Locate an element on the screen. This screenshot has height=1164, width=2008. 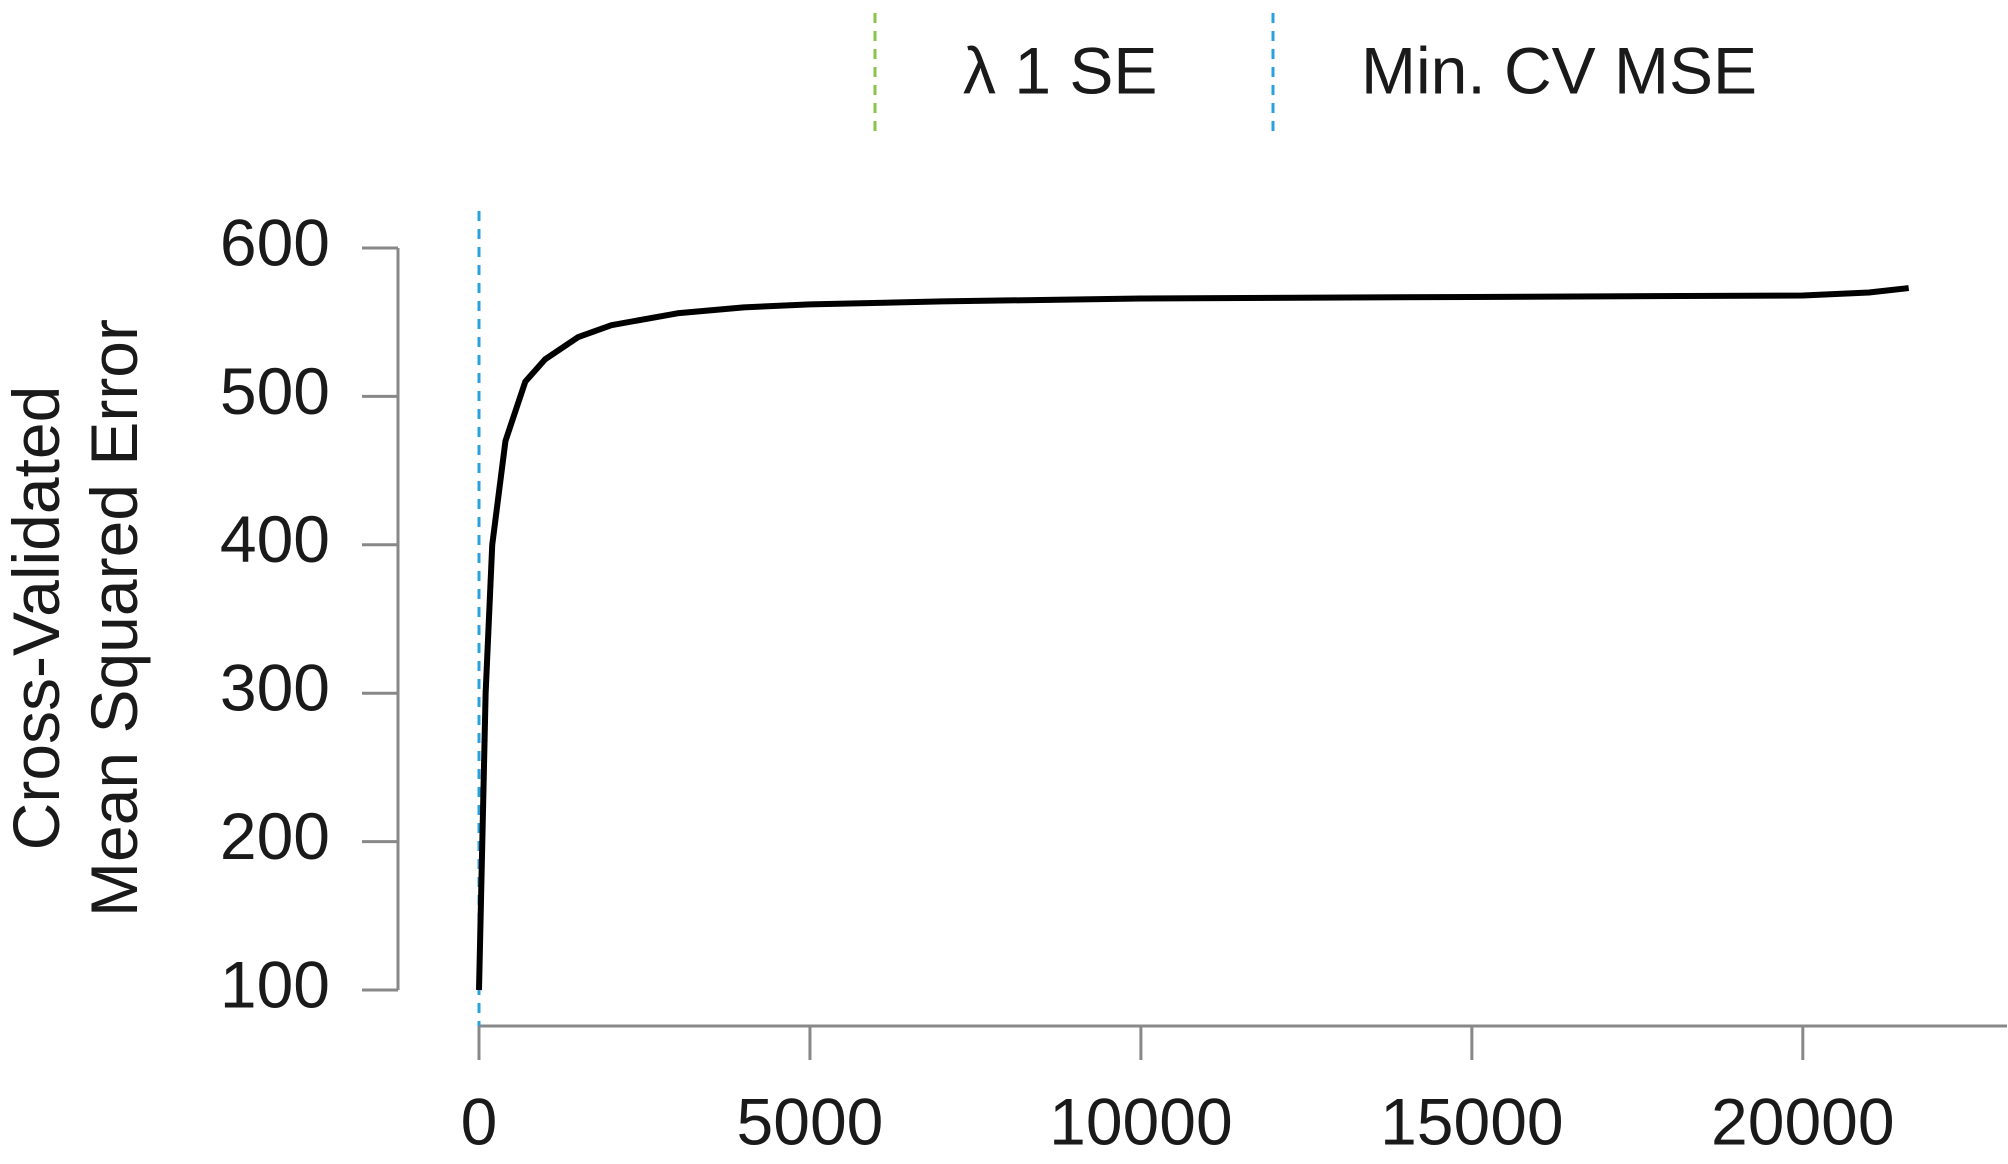
y-axis-label-line: Mean Squared Error is located at coordinates (114, 618).